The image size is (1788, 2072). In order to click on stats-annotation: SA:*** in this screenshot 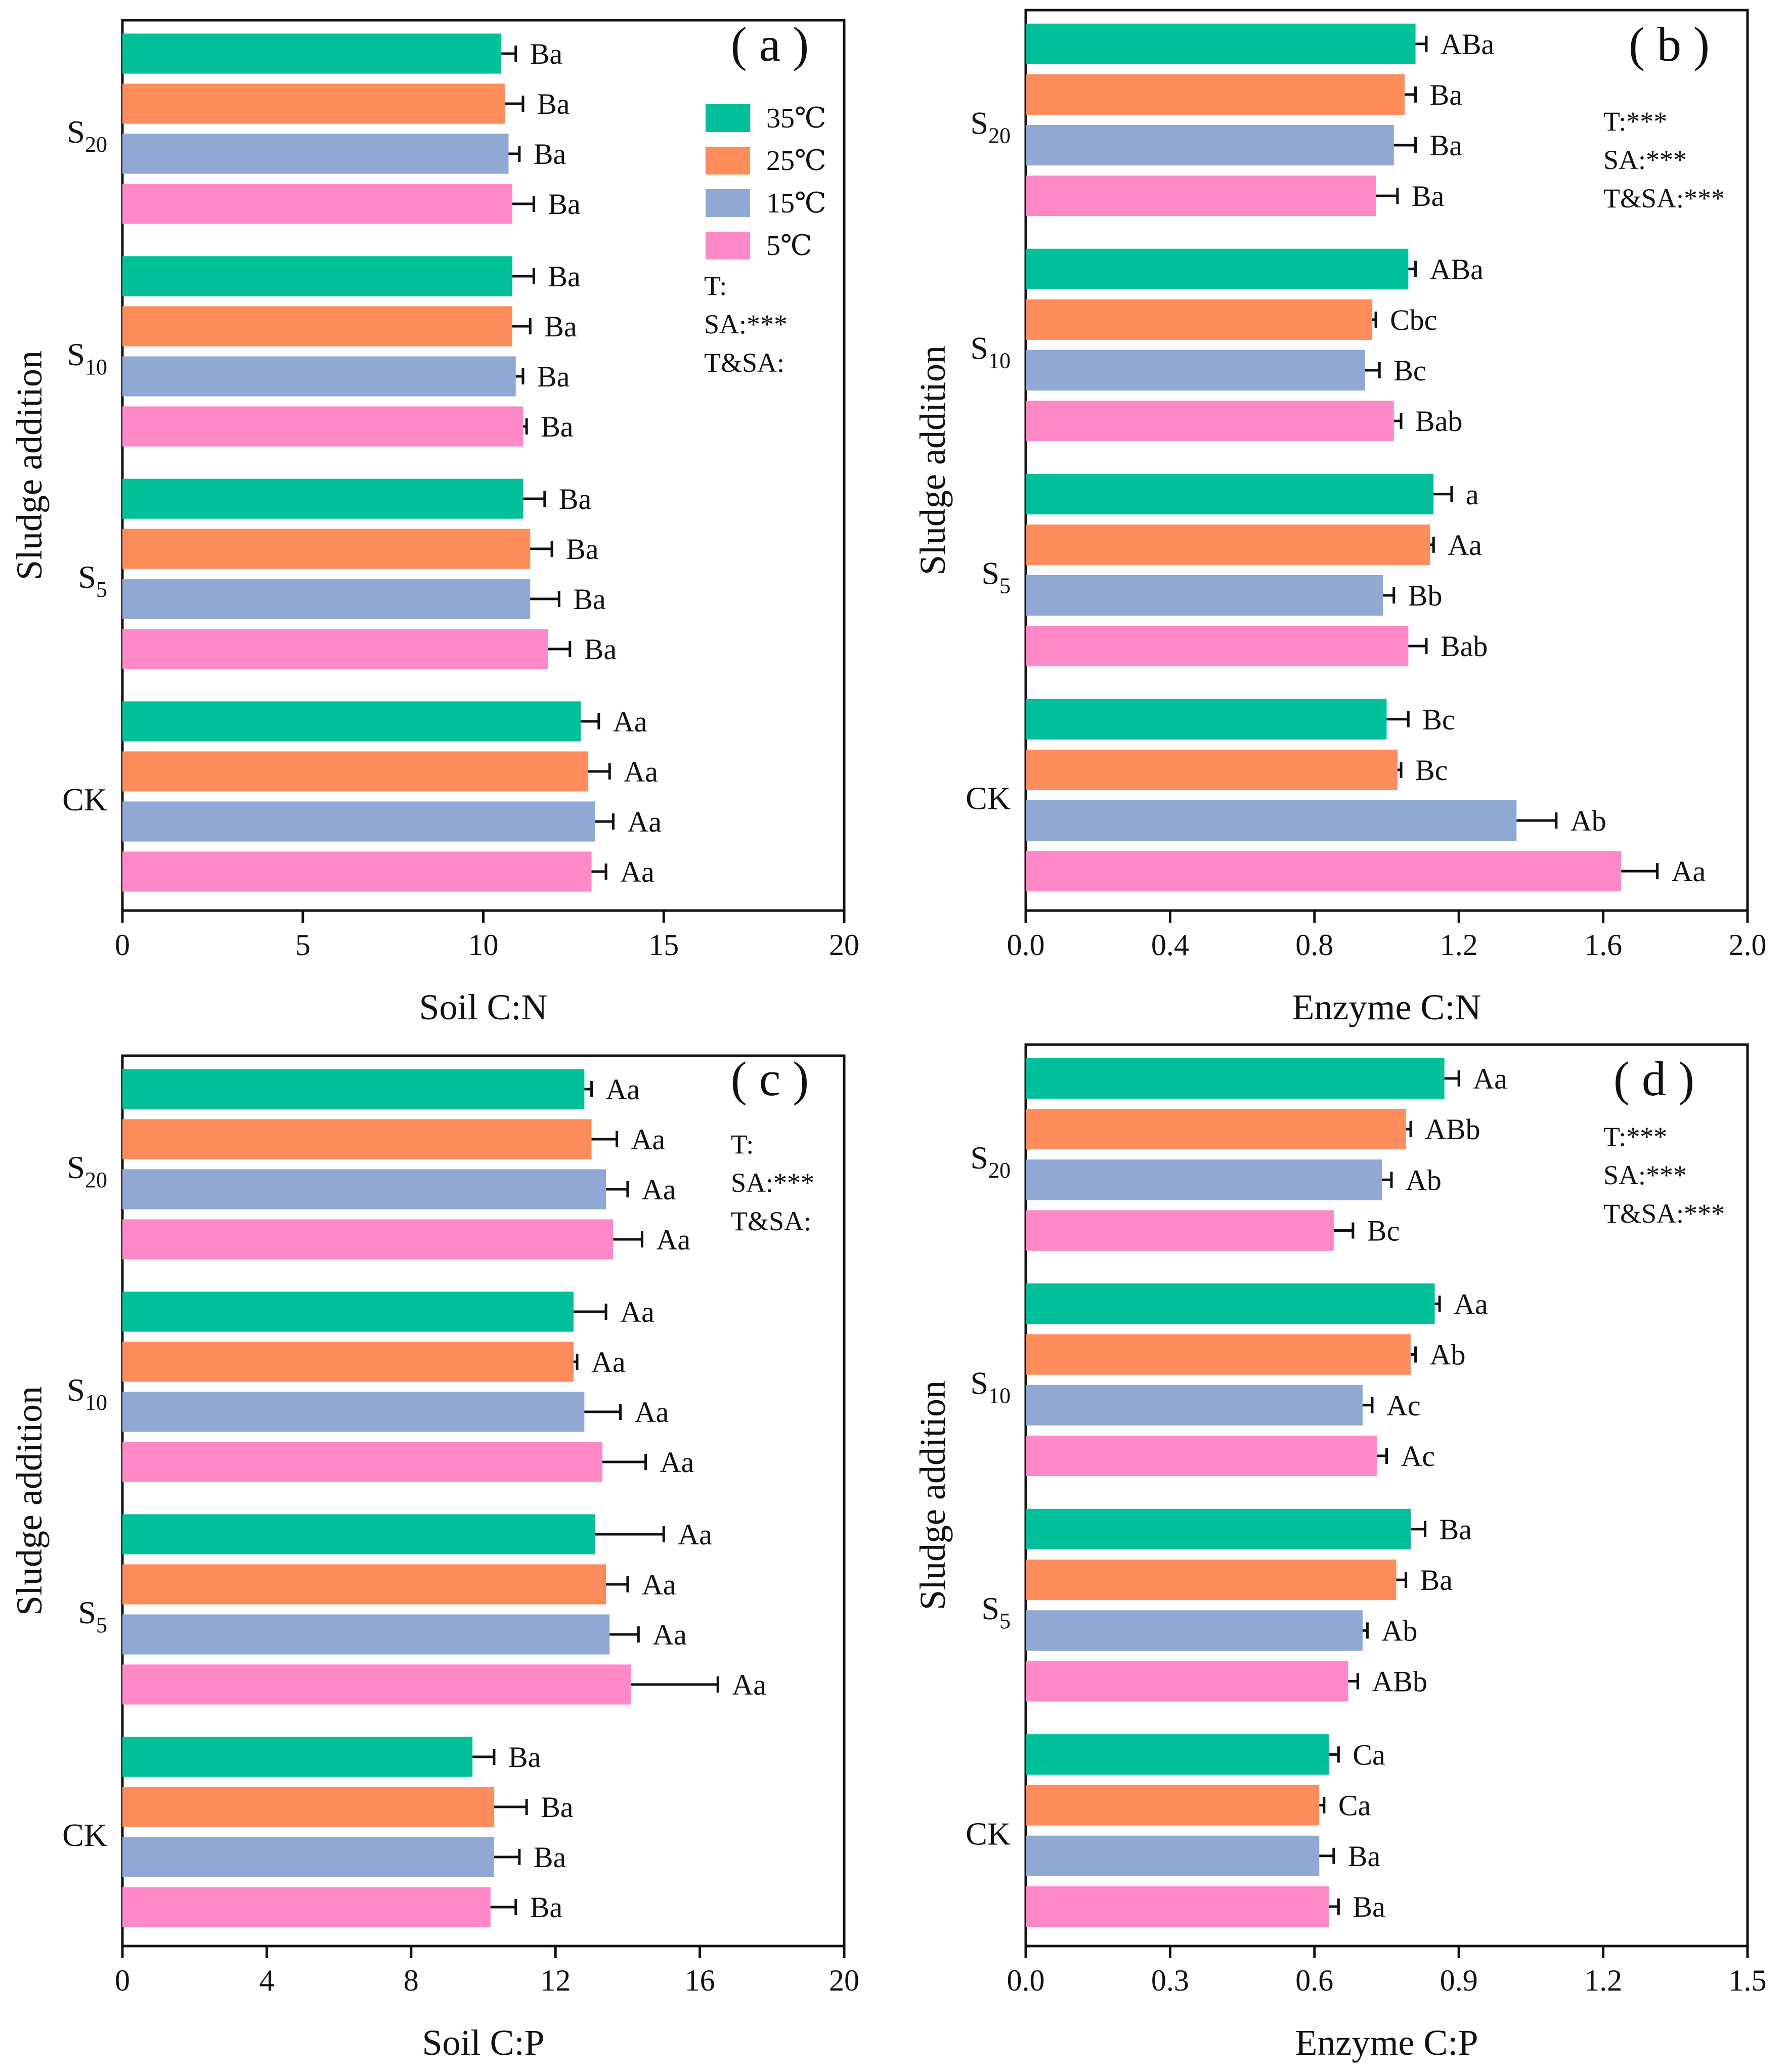, I will do `click(1645, 1175)`.